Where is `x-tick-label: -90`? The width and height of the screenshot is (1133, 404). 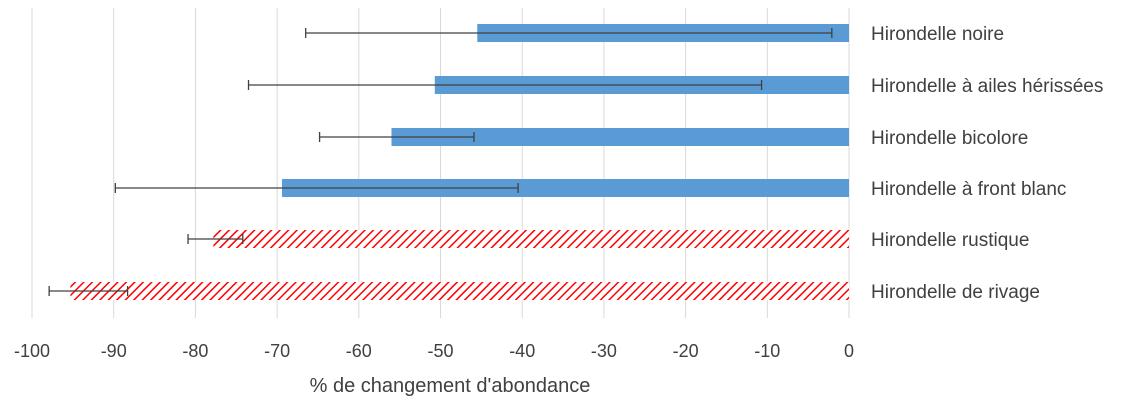 x-tick-label: -90 is located at coordinates (114, 351).